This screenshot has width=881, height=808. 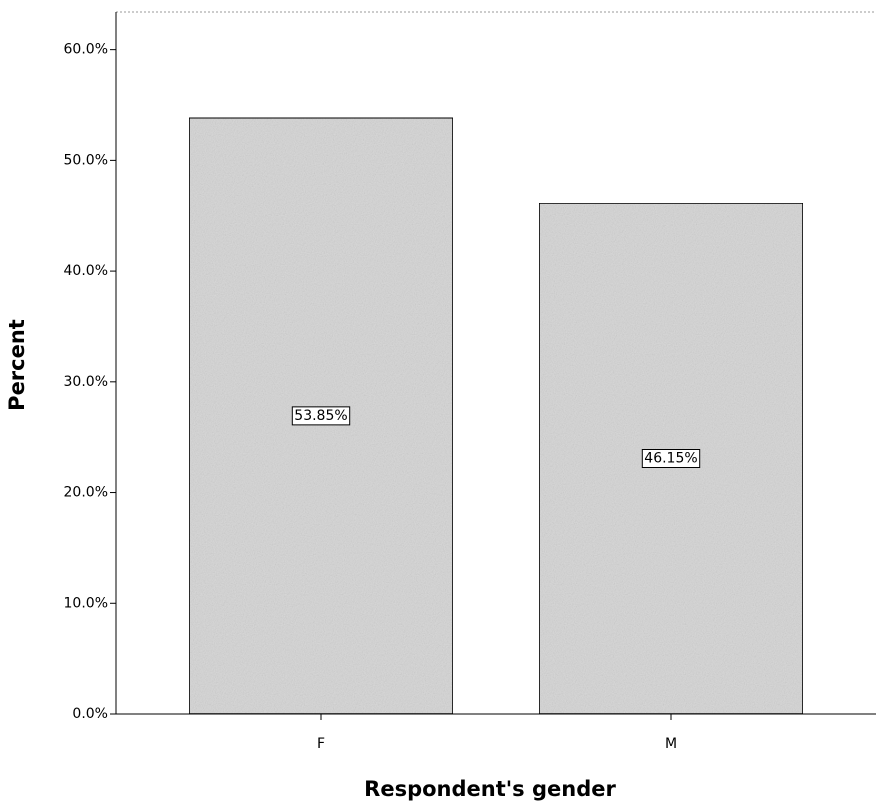 I want to click on y-tick-label: 30.0%, so click(x=86, y=382).